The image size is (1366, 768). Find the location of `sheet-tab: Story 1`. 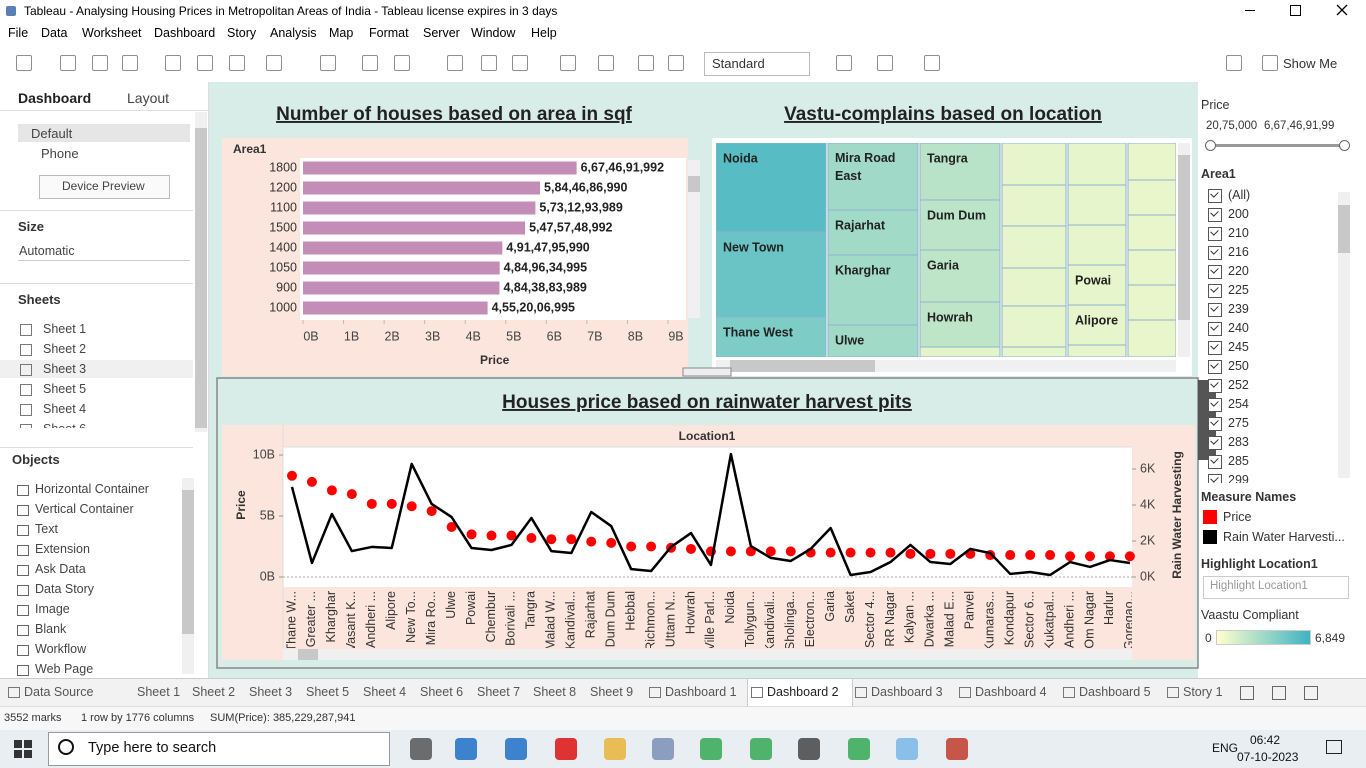

sheet-tab: Story 1 is located at coordinates (1203, 692).